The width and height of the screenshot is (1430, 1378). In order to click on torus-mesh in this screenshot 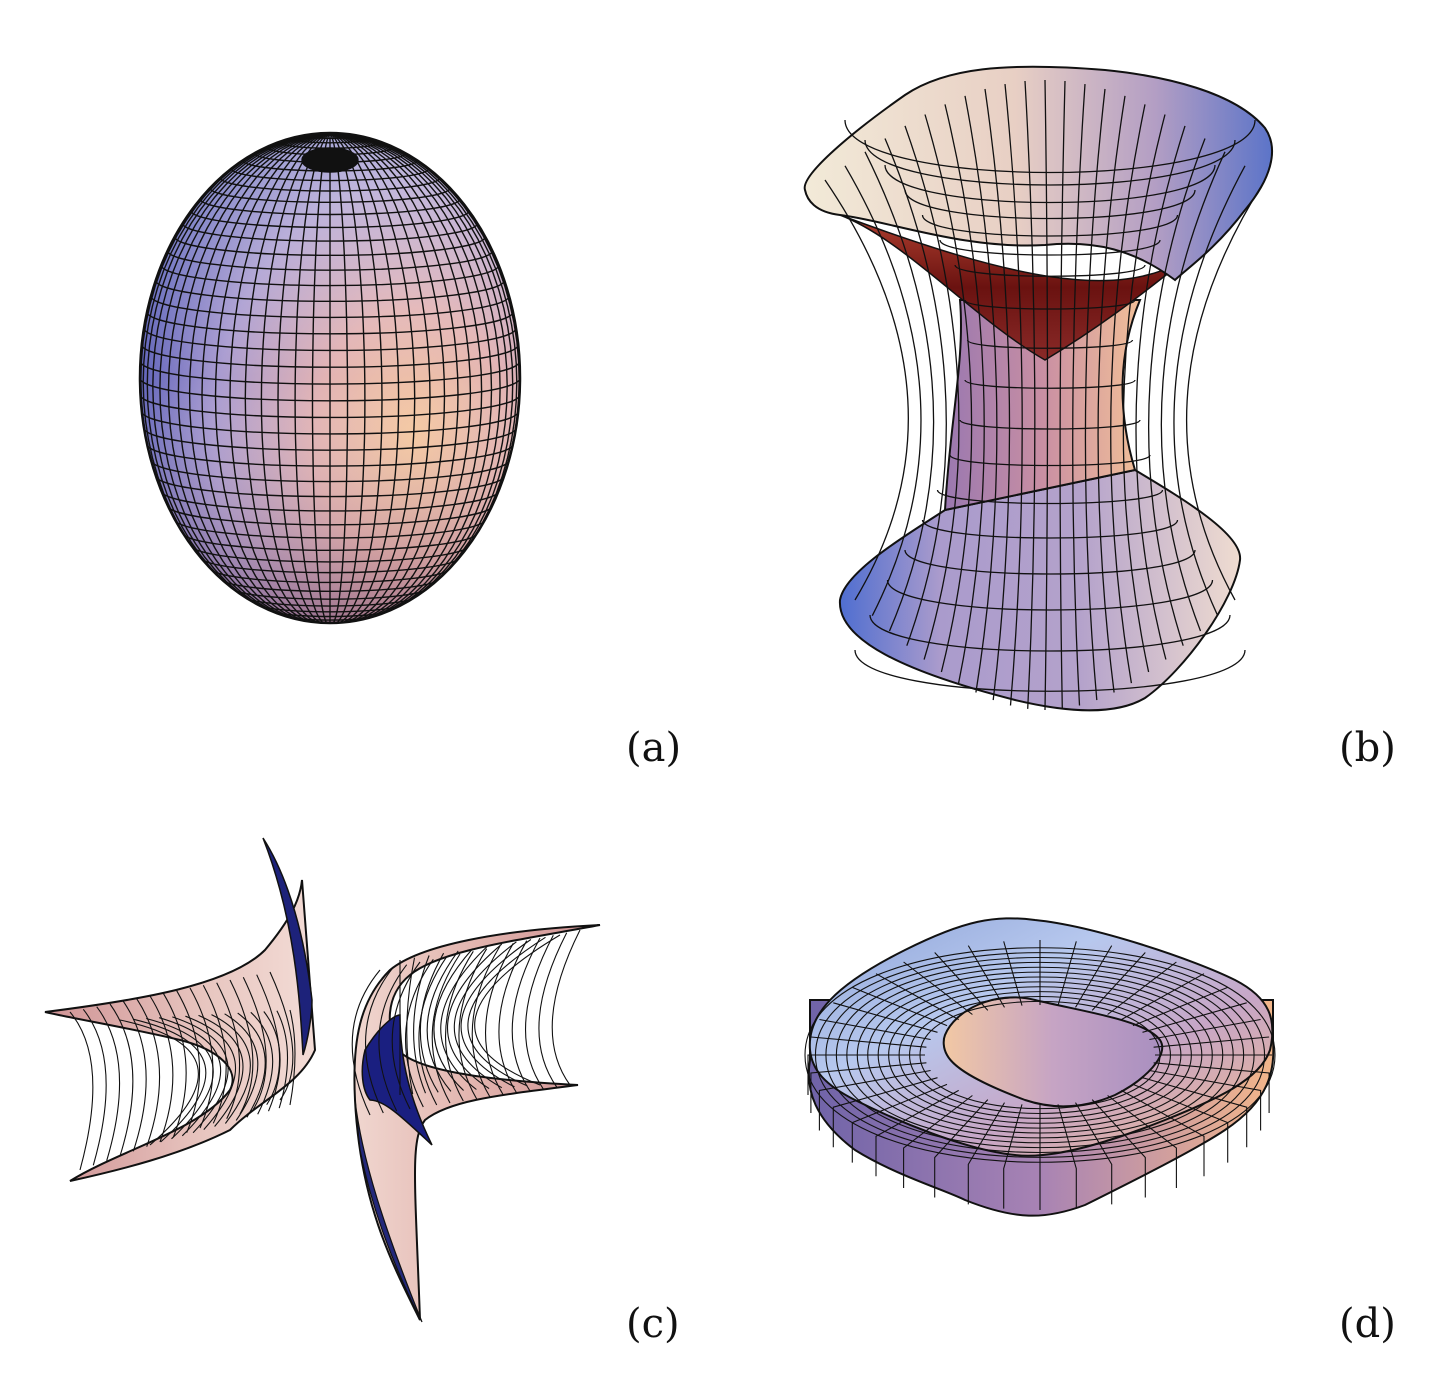, I will do `click(1040, 1075)`.